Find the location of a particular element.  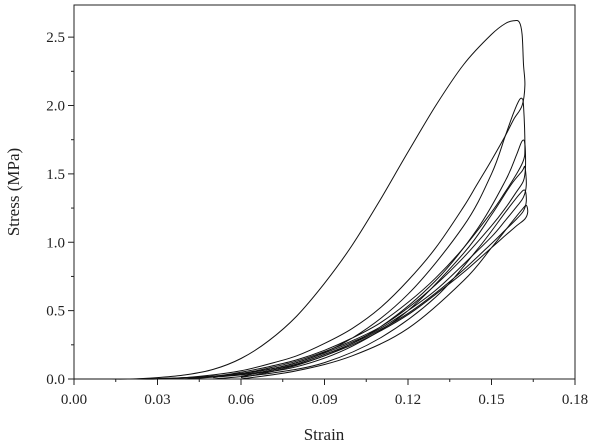

x-tick-label: 0.15 is located at coordinates (491, 400).